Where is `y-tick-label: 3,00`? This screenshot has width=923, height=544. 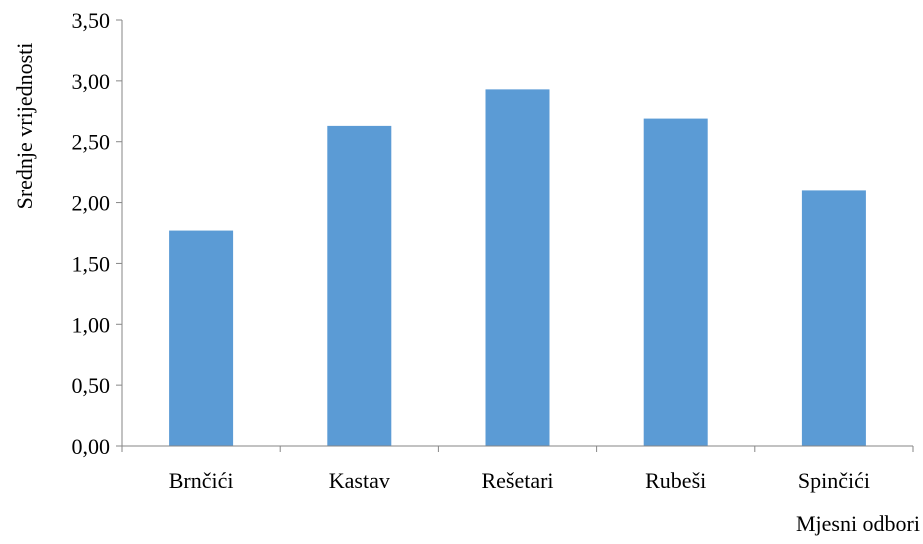 y-tick-label: 3,00 is located at coordinates (91, 81).